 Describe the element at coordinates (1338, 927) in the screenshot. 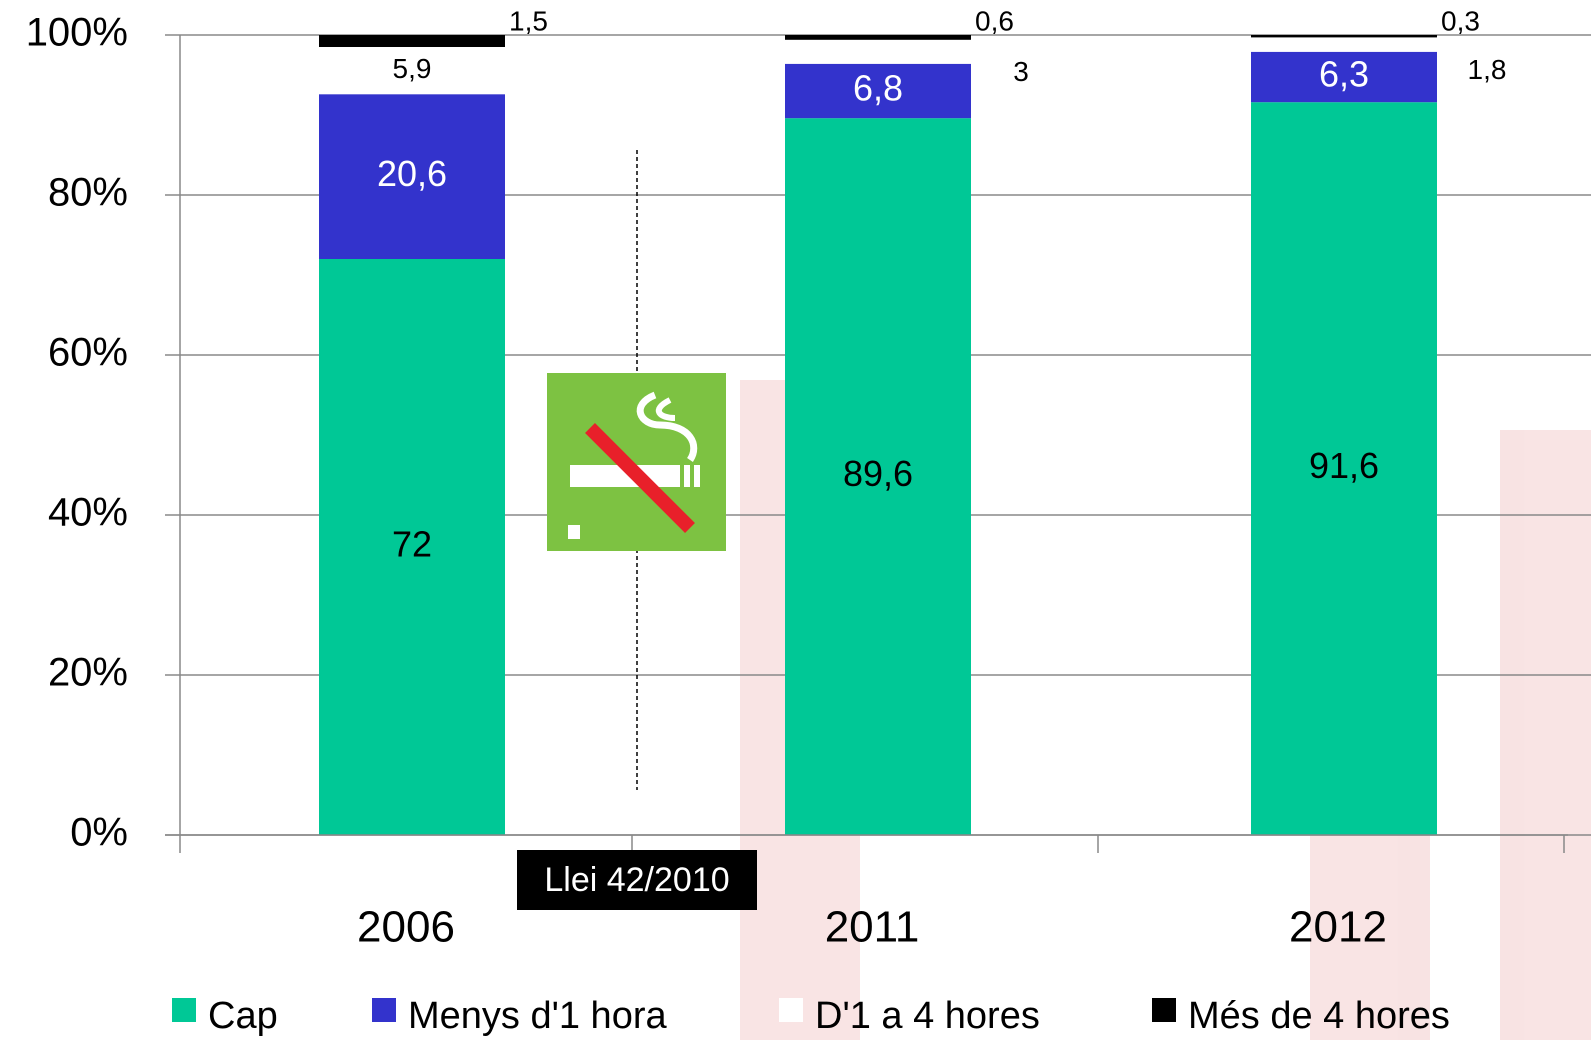

I see `x-tick-label: 2012` at that location.